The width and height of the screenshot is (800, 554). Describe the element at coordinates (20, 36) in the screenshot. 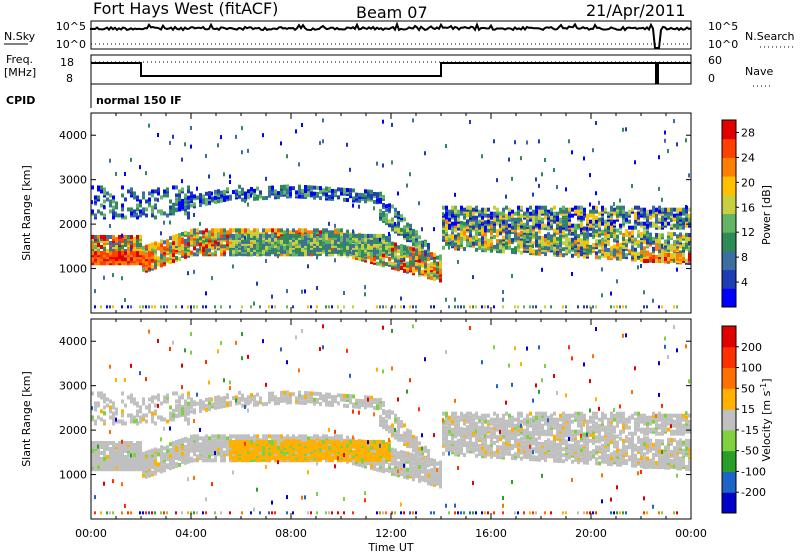

I see `nsky-label: N.Sky` at that location.